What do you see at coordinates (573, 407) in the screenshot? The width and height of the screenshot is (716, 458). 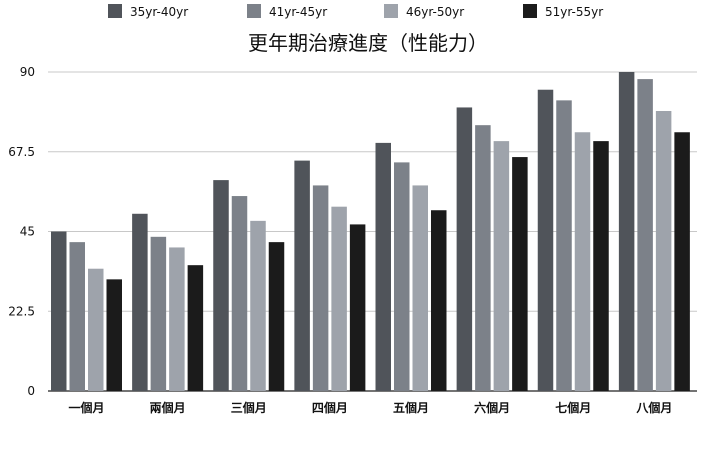 I see `x-tick-label: 七個月` at bounding box center [573, 407].